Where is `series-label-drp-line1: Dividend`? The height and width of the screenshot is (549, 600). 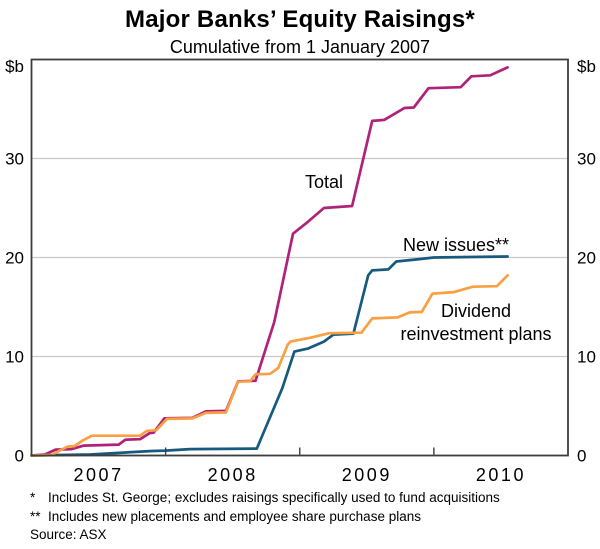
series-label-drp-line1: Dividend is located at coordinates (476, 311).